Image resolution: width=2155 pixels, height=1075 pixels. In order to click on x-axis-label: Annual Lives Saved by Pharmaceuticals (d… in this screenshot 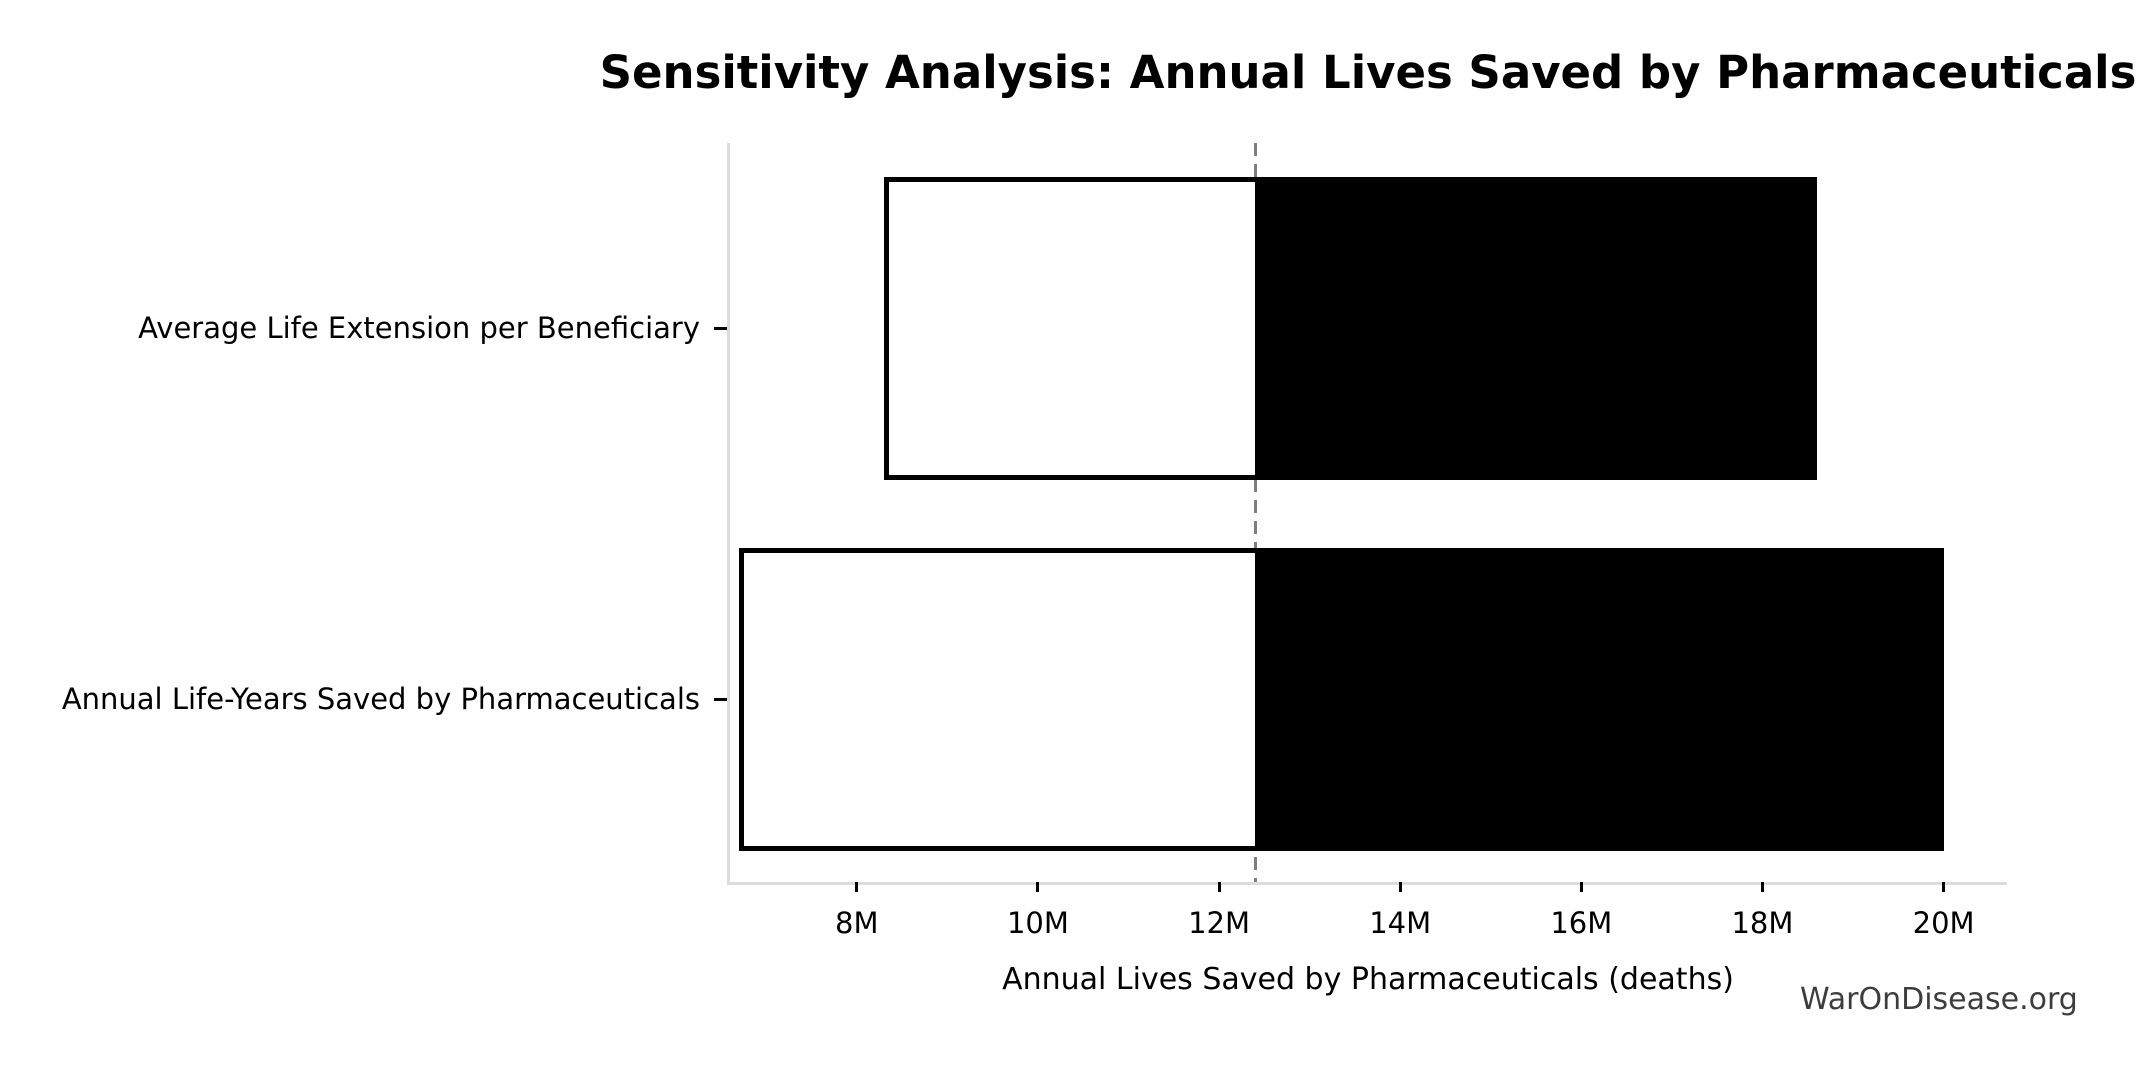, I will do `click(1368, 979)`.